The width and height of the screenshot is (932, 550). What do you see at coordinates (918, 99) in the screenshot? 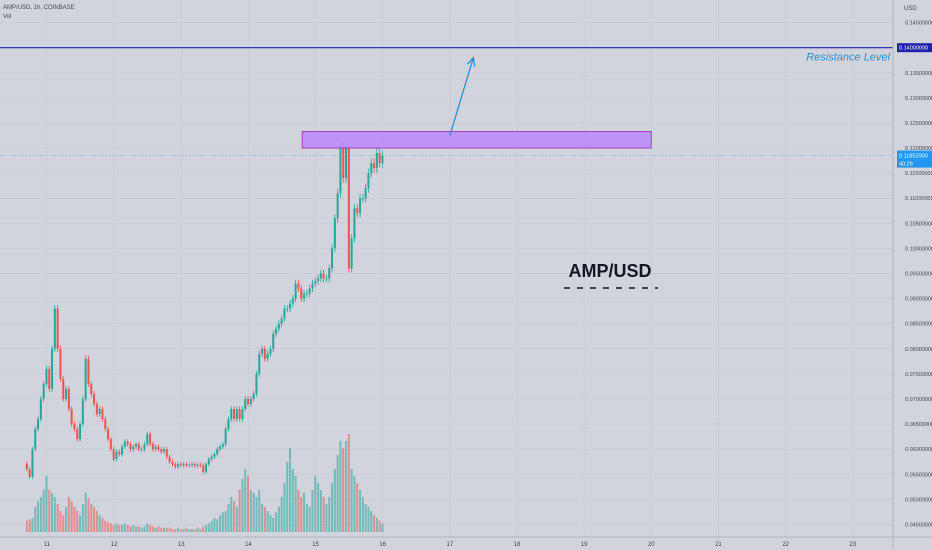
I see `y-tick-label: 0.13000000` at bounding box center [918, 99].